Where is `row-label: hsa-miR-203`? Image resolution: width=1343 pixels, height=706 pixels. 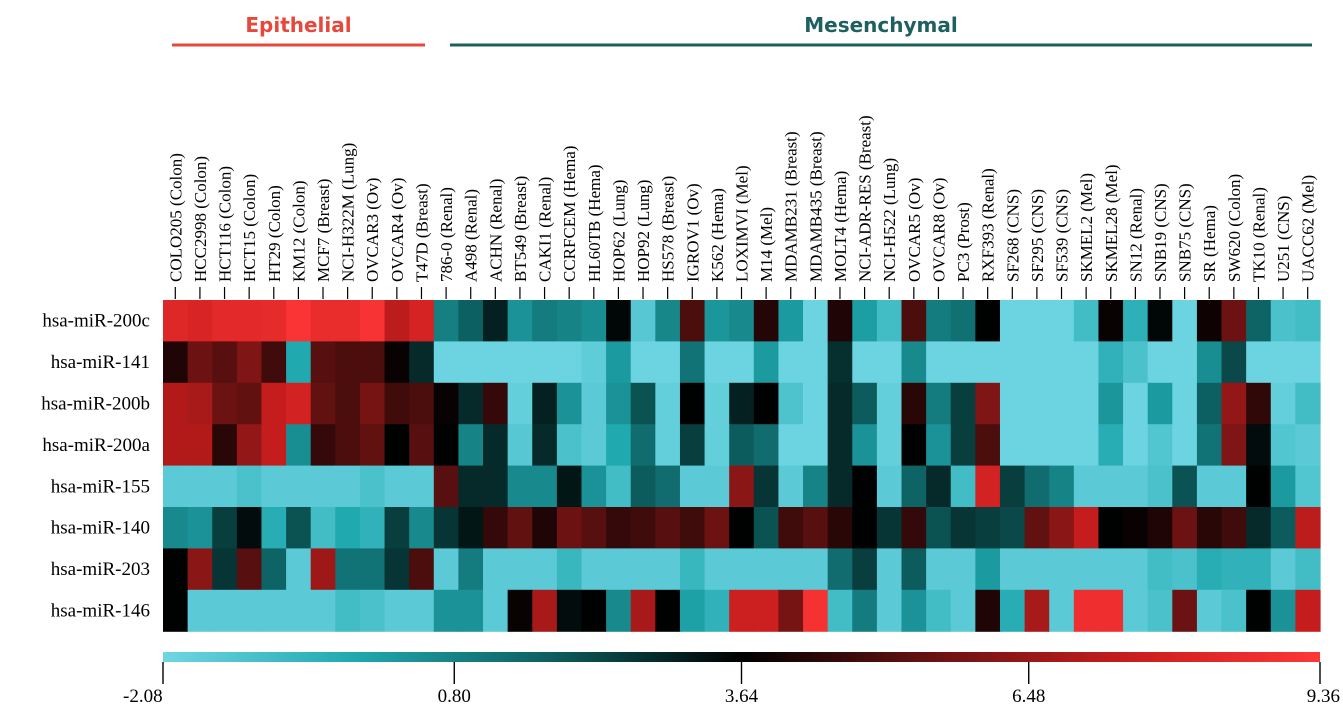
row-label: hsa-miR-203 is located at coordinates (100, 569).